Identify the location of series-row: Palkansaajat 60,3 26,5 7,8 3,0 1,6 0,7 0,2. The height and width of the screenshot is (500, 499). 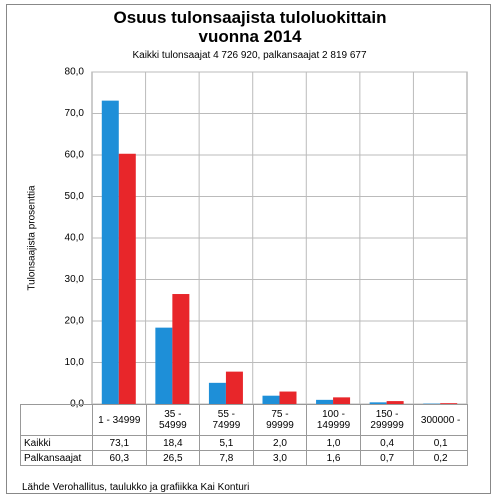
(244, 458).